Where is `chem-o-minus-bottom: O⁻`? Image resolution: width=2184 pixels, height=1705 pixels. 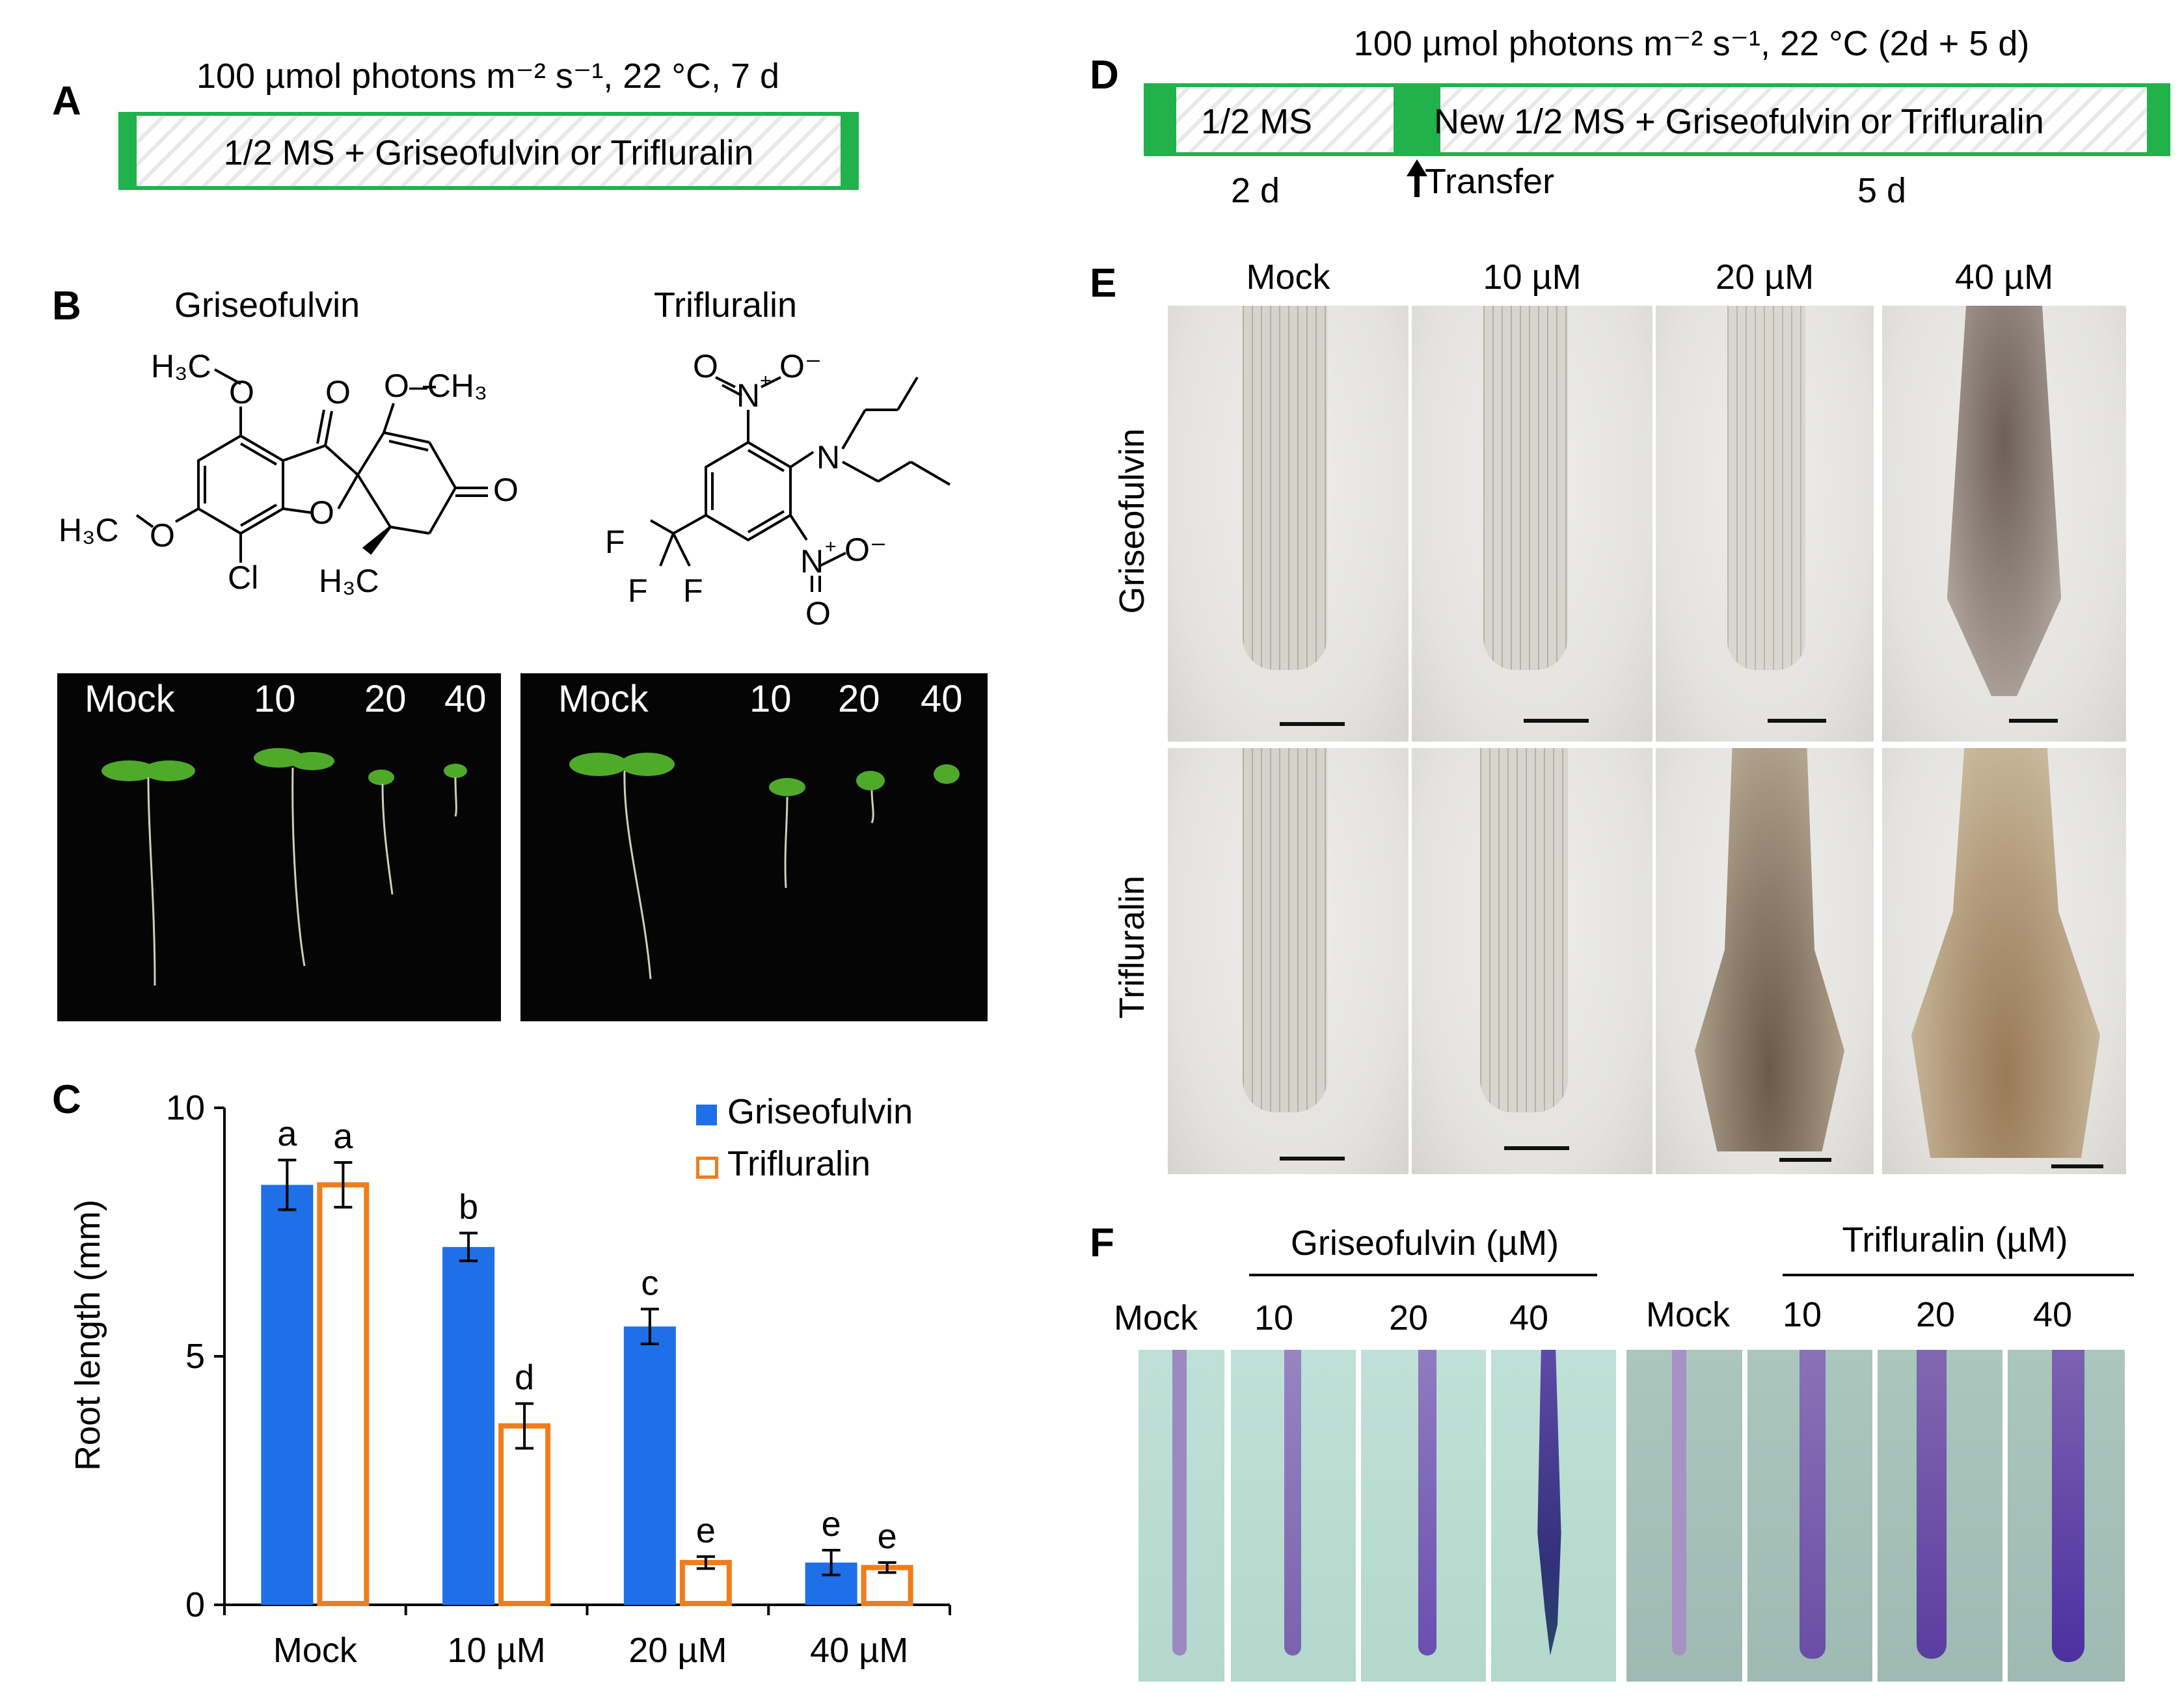
chem-o-minus-bottom: O⁻ is located at coordinates (865, 549).